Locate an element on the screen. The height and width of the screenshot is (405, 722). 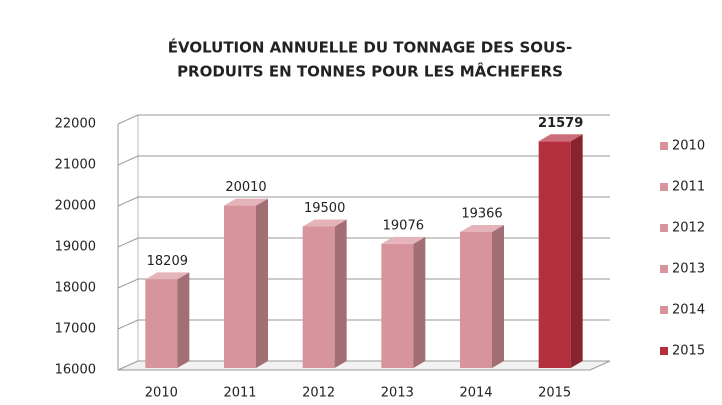
data-label: 20010 is located at coordinates (245, 187).